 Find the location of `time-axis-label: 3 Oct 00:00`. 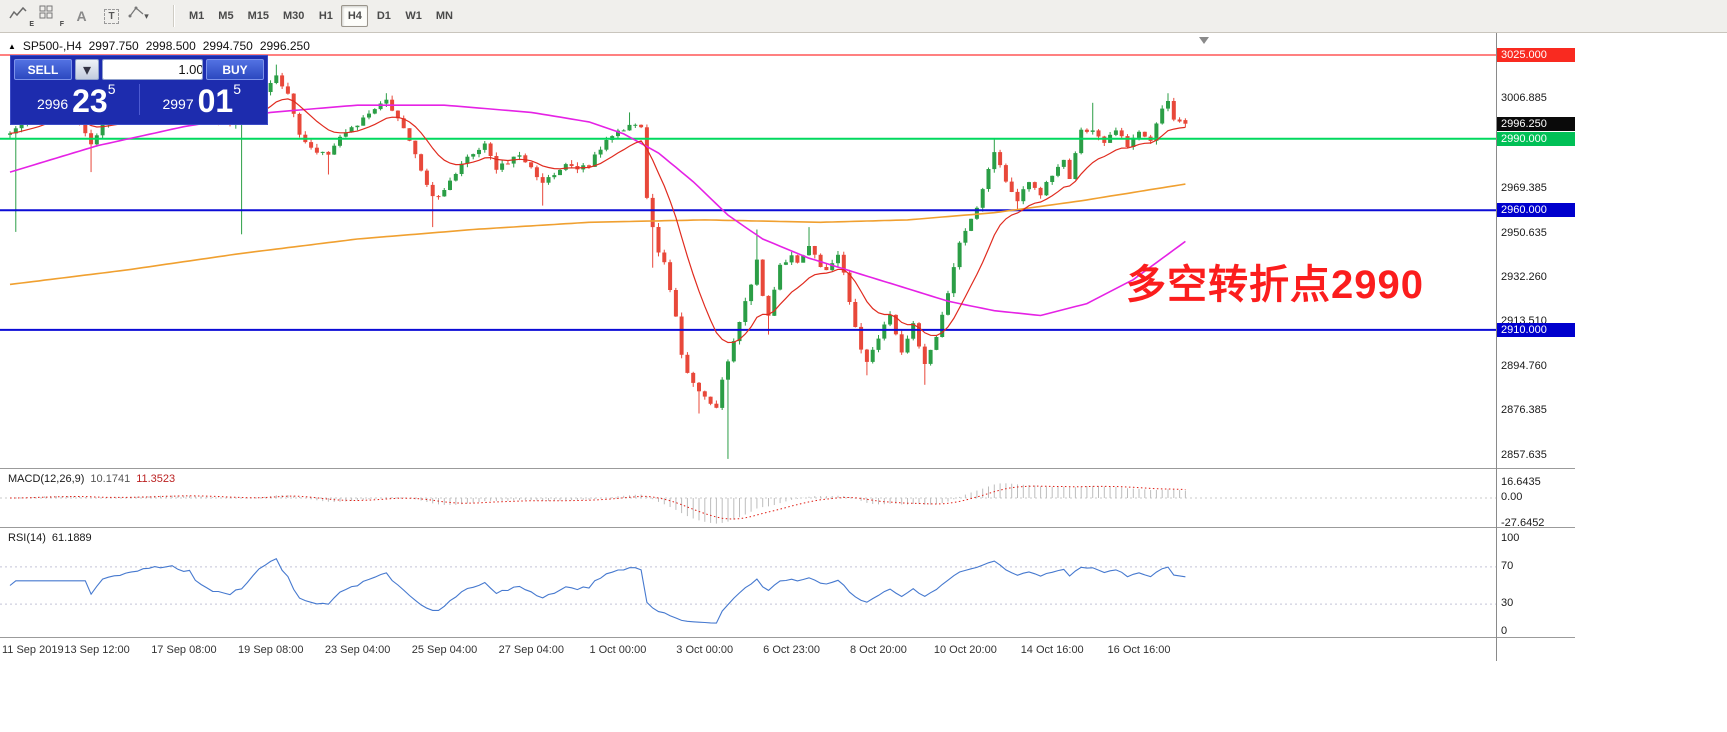

time-axis-label: 3 Oct 00:00 is located at coordinates (705, 650).